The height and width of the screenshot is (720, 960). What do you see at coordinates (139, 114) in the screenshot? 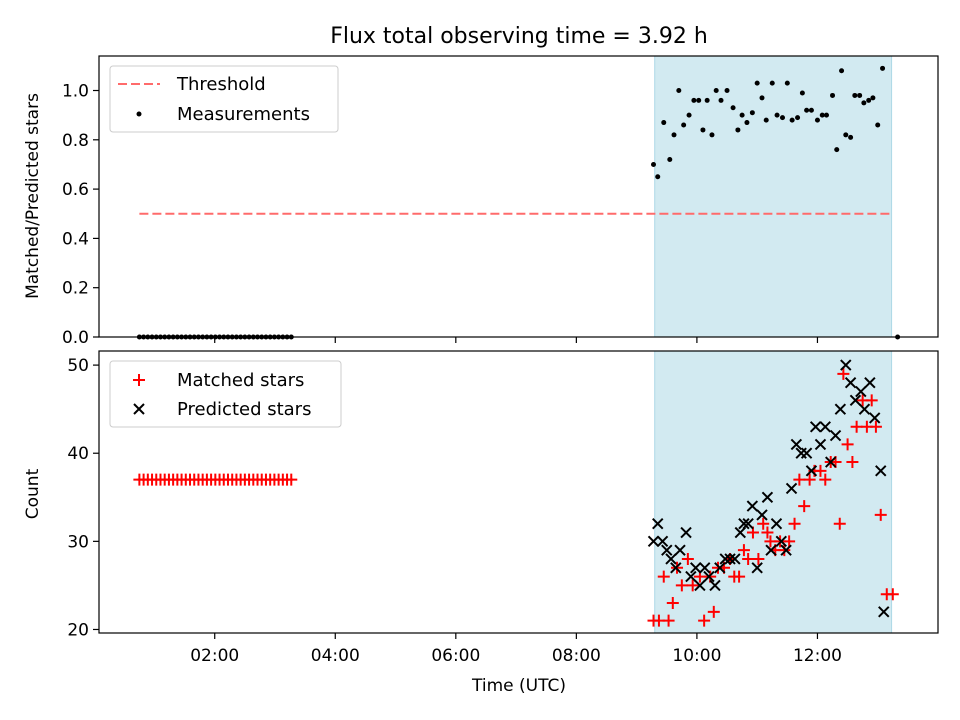
I see `measurements-legend-swatch` at bounding box center [139, 114].